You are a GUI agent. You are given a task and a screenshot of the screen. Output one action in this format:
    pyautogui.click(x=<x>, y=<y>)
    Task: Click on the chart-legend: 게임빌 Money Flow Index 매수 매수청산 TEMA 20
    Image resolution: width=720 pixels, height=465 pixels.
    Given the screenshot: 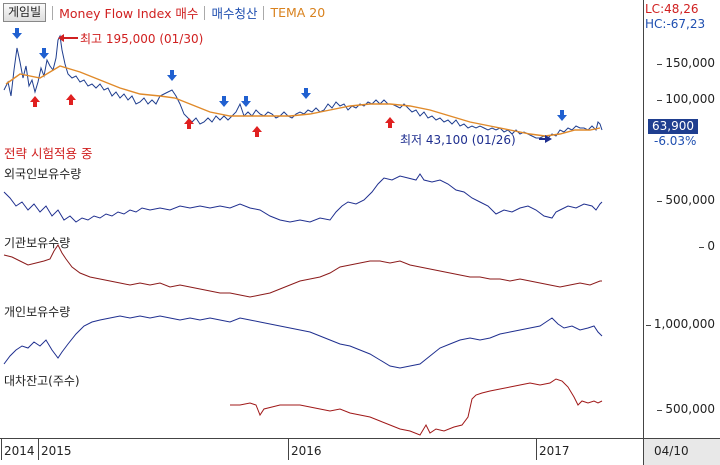 What is the action you would take?
    pyautogui.click(x=164, y=12)
    